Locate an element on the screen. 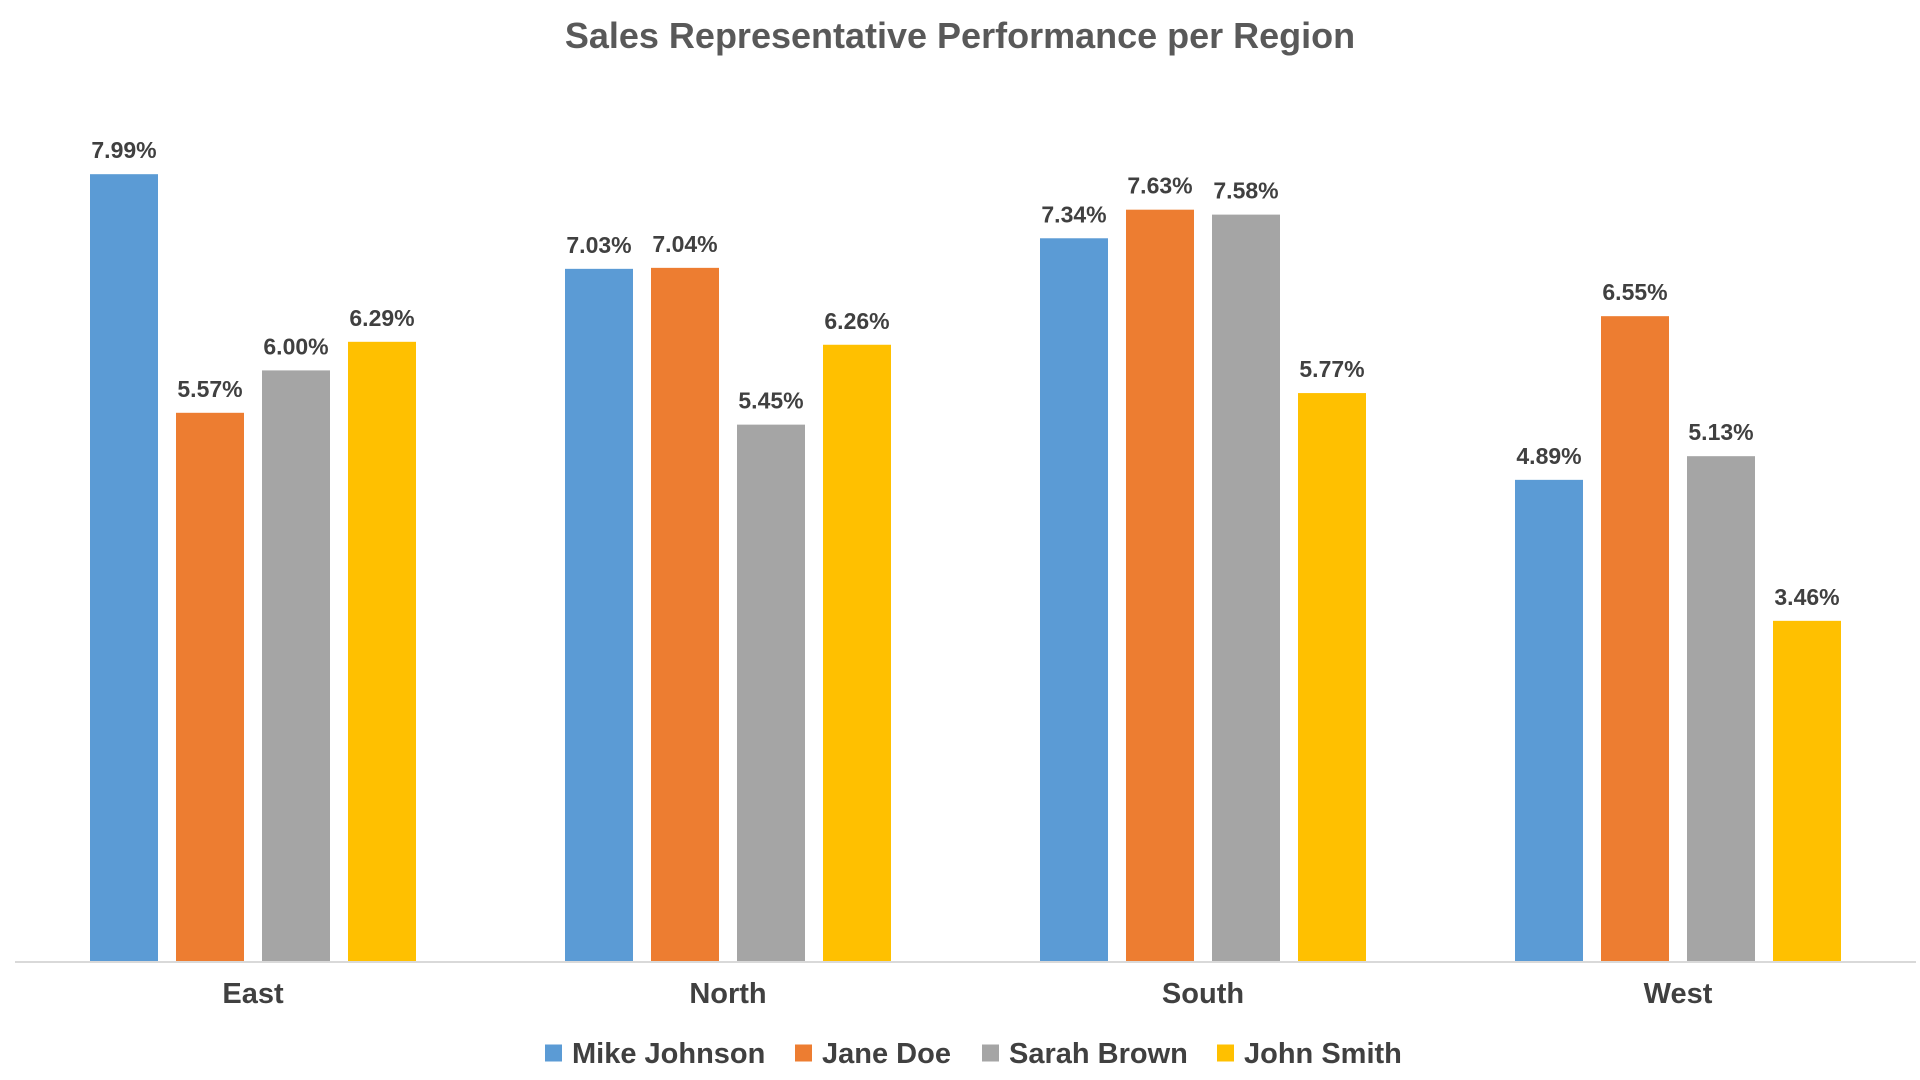  bar-east-jane-doe is located at coordinates (210, 687).